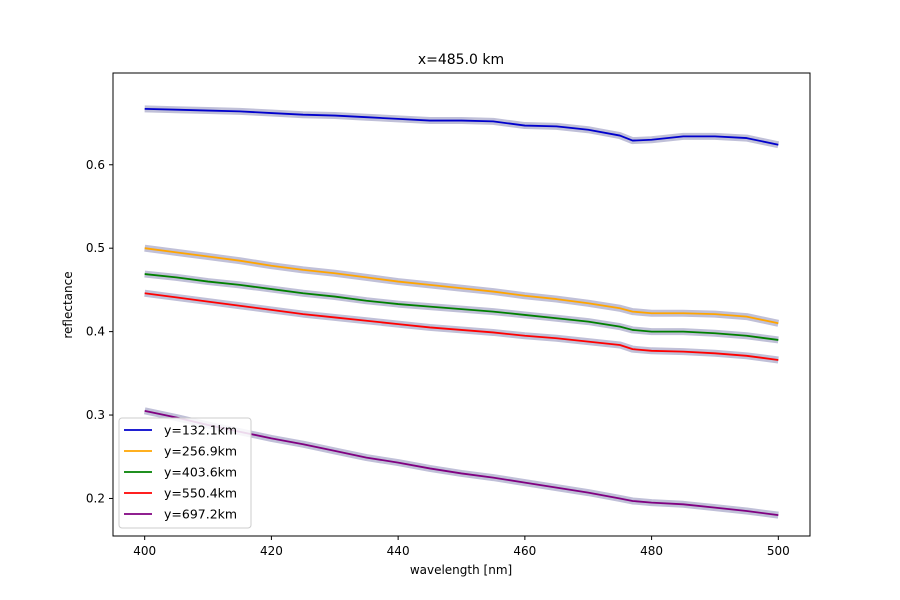  What do you see at coordinates (95, 332) in the screenshot?
I see `y-tick-label: 0.4` at bounding box center [95, 332].